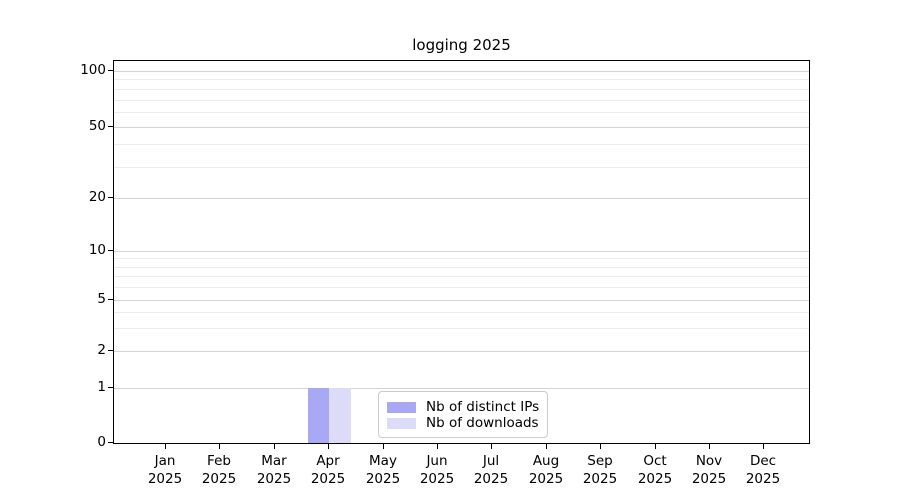  What do you see at coordinates (482, 423) in the screenshot?
I see `legend-label-downloads: Nb of downloads` at bounding box center [482, 423].